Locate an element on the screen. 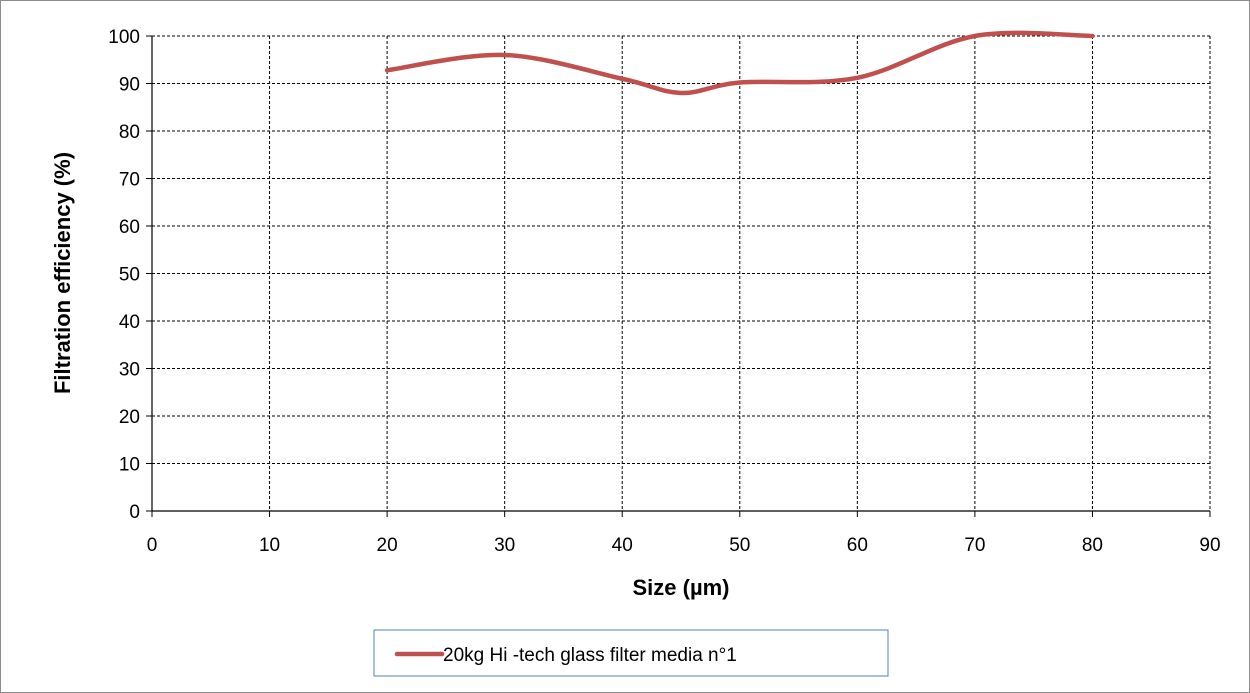 This screenshot has height=693, width=1250. x-tick-label: 10 is located at coordinates (269, 545).